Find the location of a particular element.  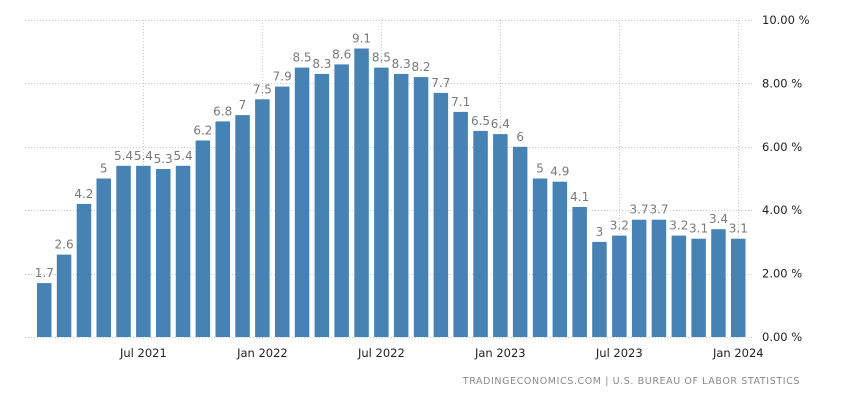

y-tick-label: 2.00 % is located at coordinates (782, 274).